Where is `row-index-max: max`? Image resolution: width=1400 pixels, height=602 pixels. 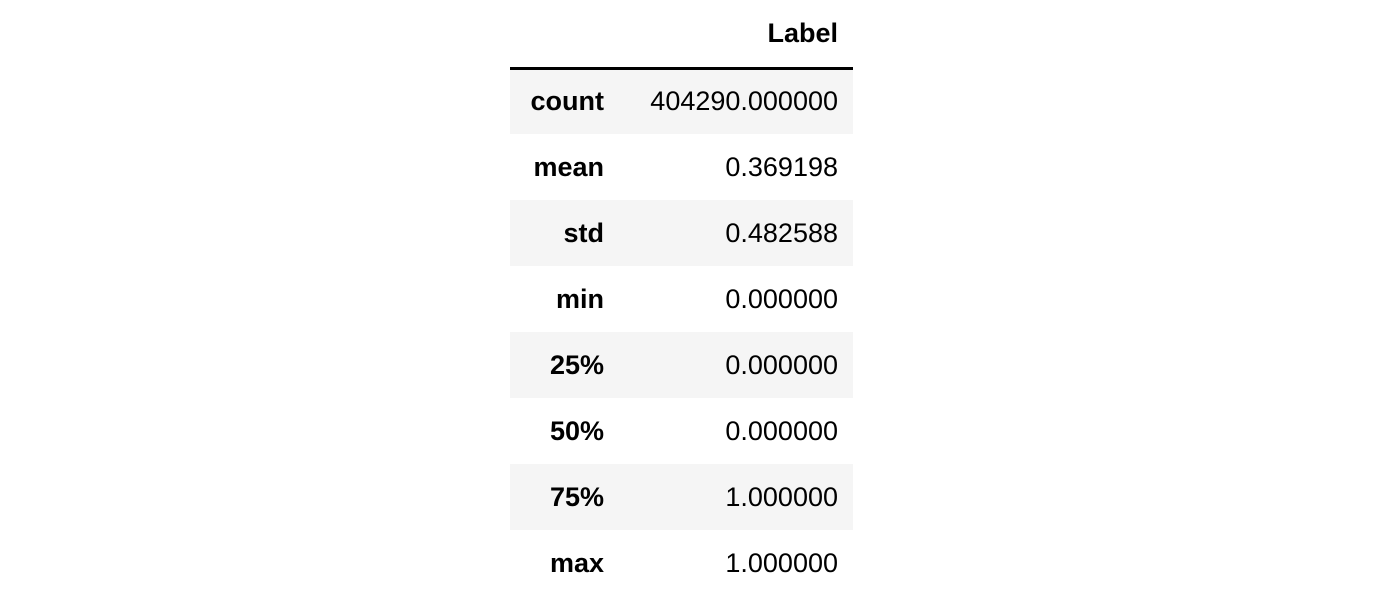 row-index-max: max is located at coordinates (576, 562).